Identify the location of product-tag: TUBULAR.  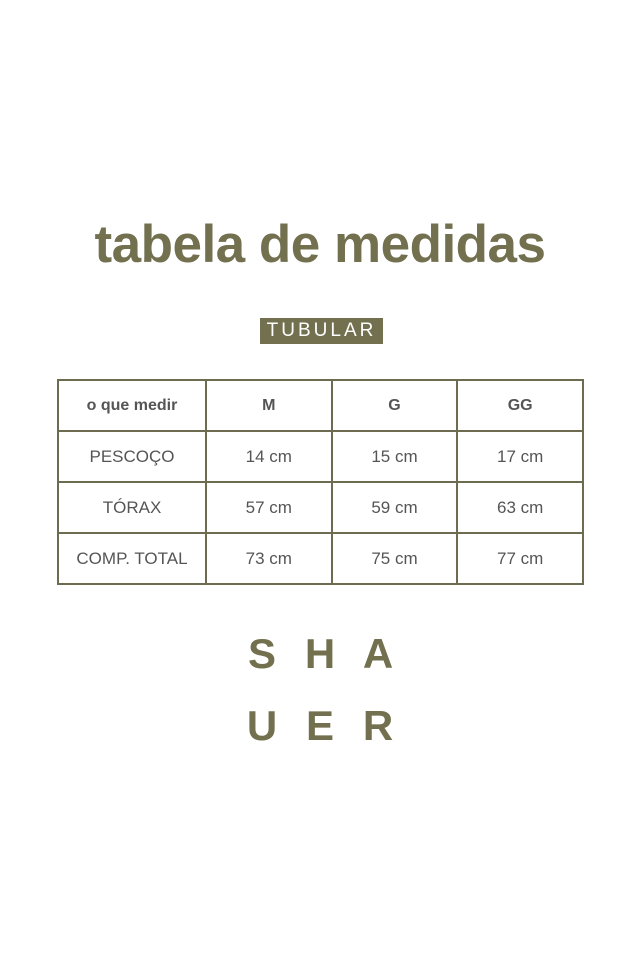
(321, 331).